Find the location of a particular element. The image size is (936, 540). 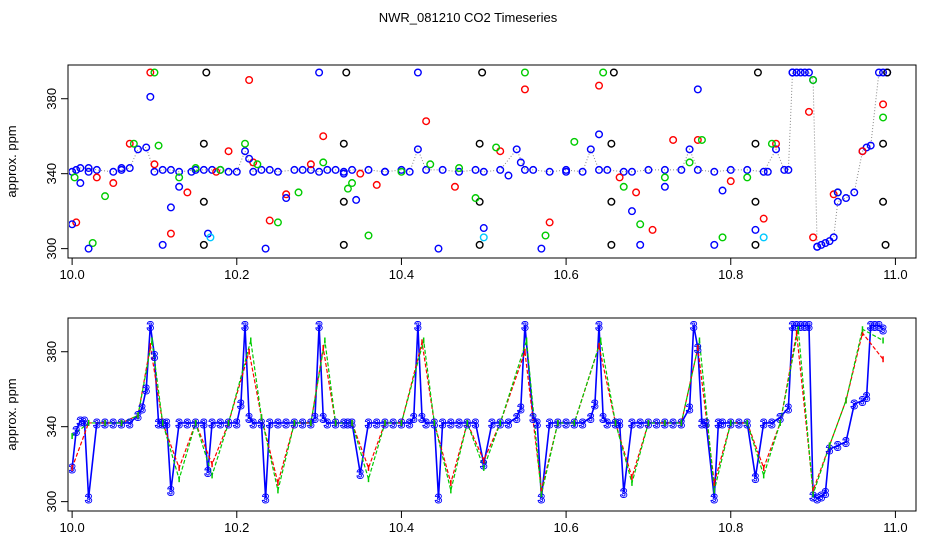

x-tick-label: 10.2 is located at coordinates (236, 274).